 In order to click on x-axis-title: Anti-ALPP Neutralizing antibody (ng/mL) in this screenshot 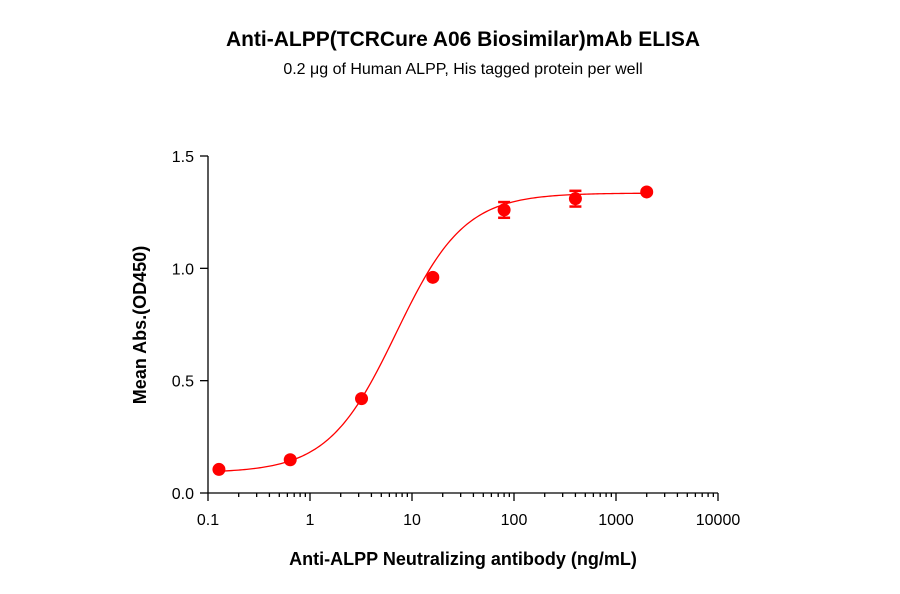, I will do `click(463, 559)`.